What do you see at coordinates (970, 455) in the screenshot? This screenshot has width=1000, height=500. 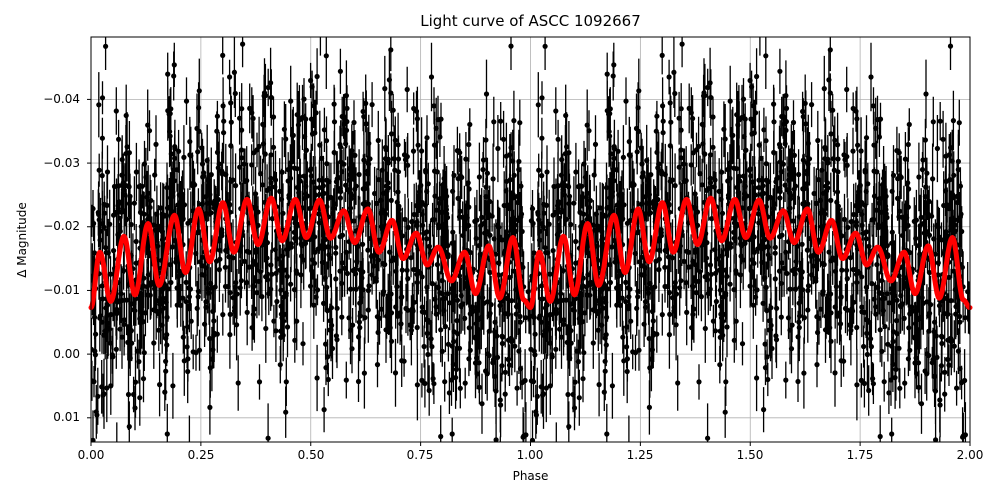 I see `x-tick-label: 2.00` at bounding box center [970, 455].